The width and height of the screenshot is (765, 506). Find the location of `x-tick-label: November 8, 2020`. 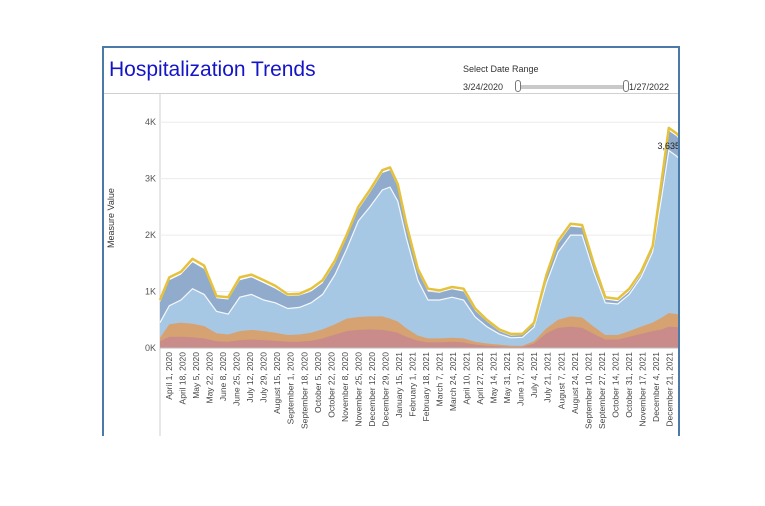

x-tick-label: November 8, 2020 is located at coordinates (345, 387).